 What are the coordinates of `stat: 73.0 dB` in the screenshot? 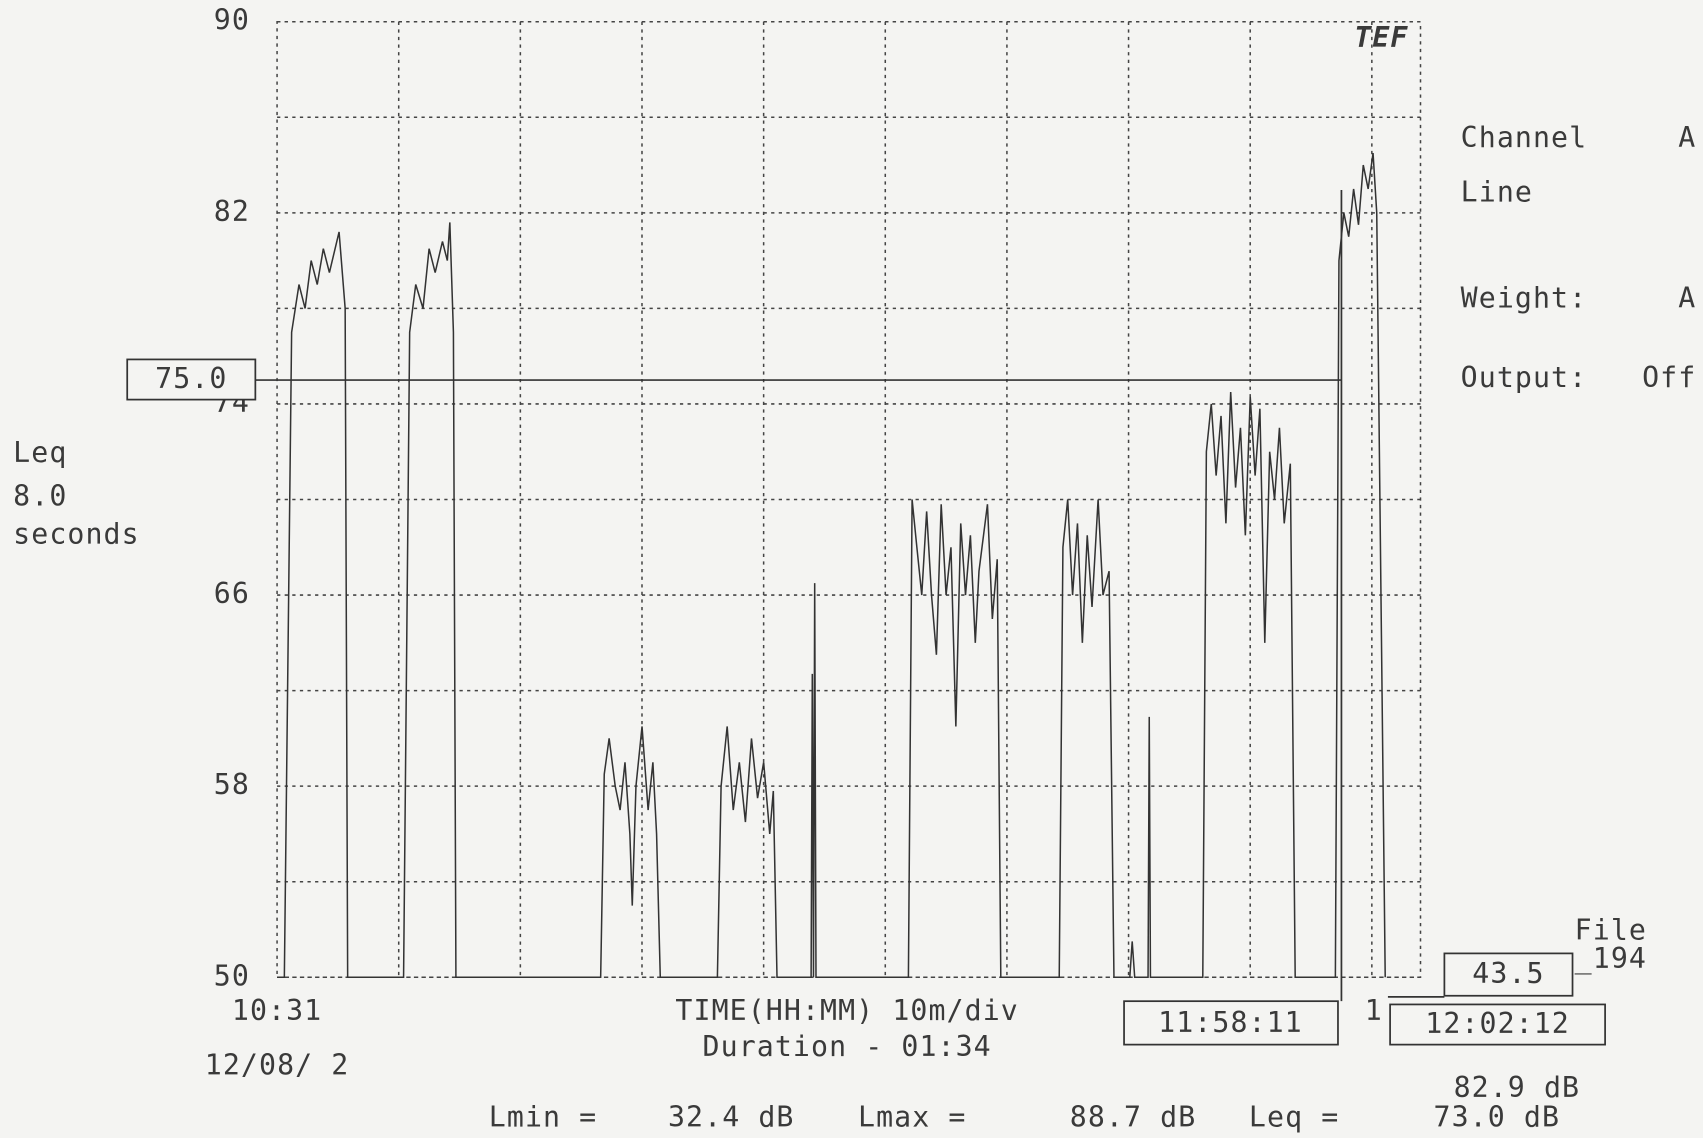 It's located at (1497, 1116).